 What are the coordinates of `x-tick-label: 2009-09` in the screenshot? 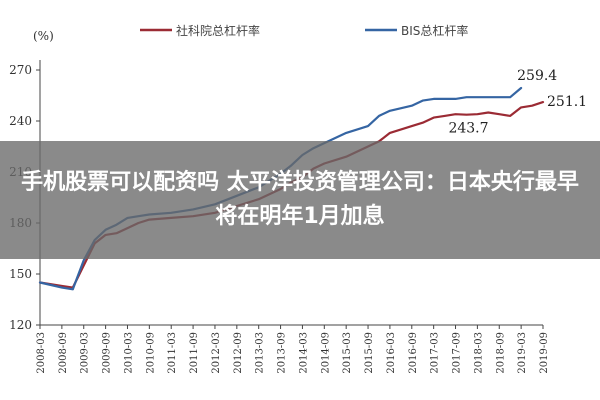 It's located at (107, 353).